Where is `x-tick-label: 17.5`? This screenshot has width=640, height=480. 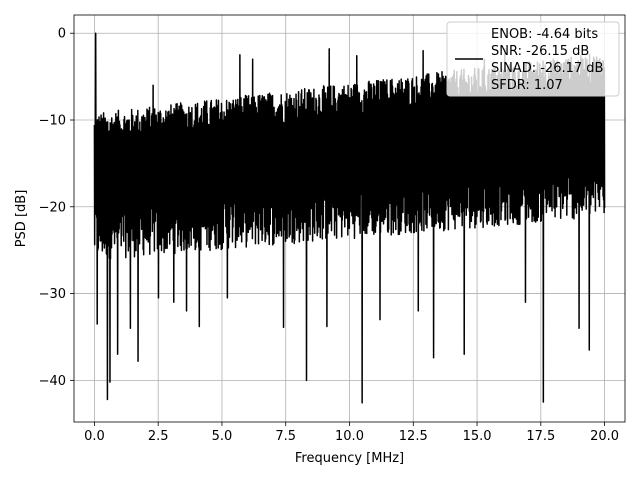
x-tick-label: 17.5 is located at coordinates (540, 436).